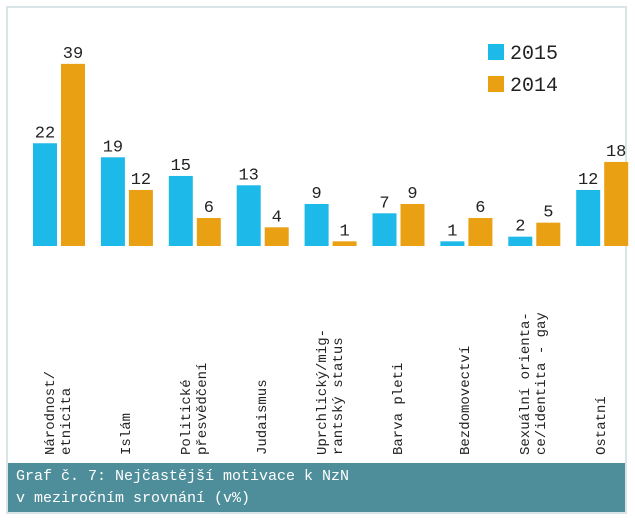 The height and width of the screenshot is (522, 635). Describe the element at coordinates (248, 175) in the screenshot. I see `value-label: 13` at that location.